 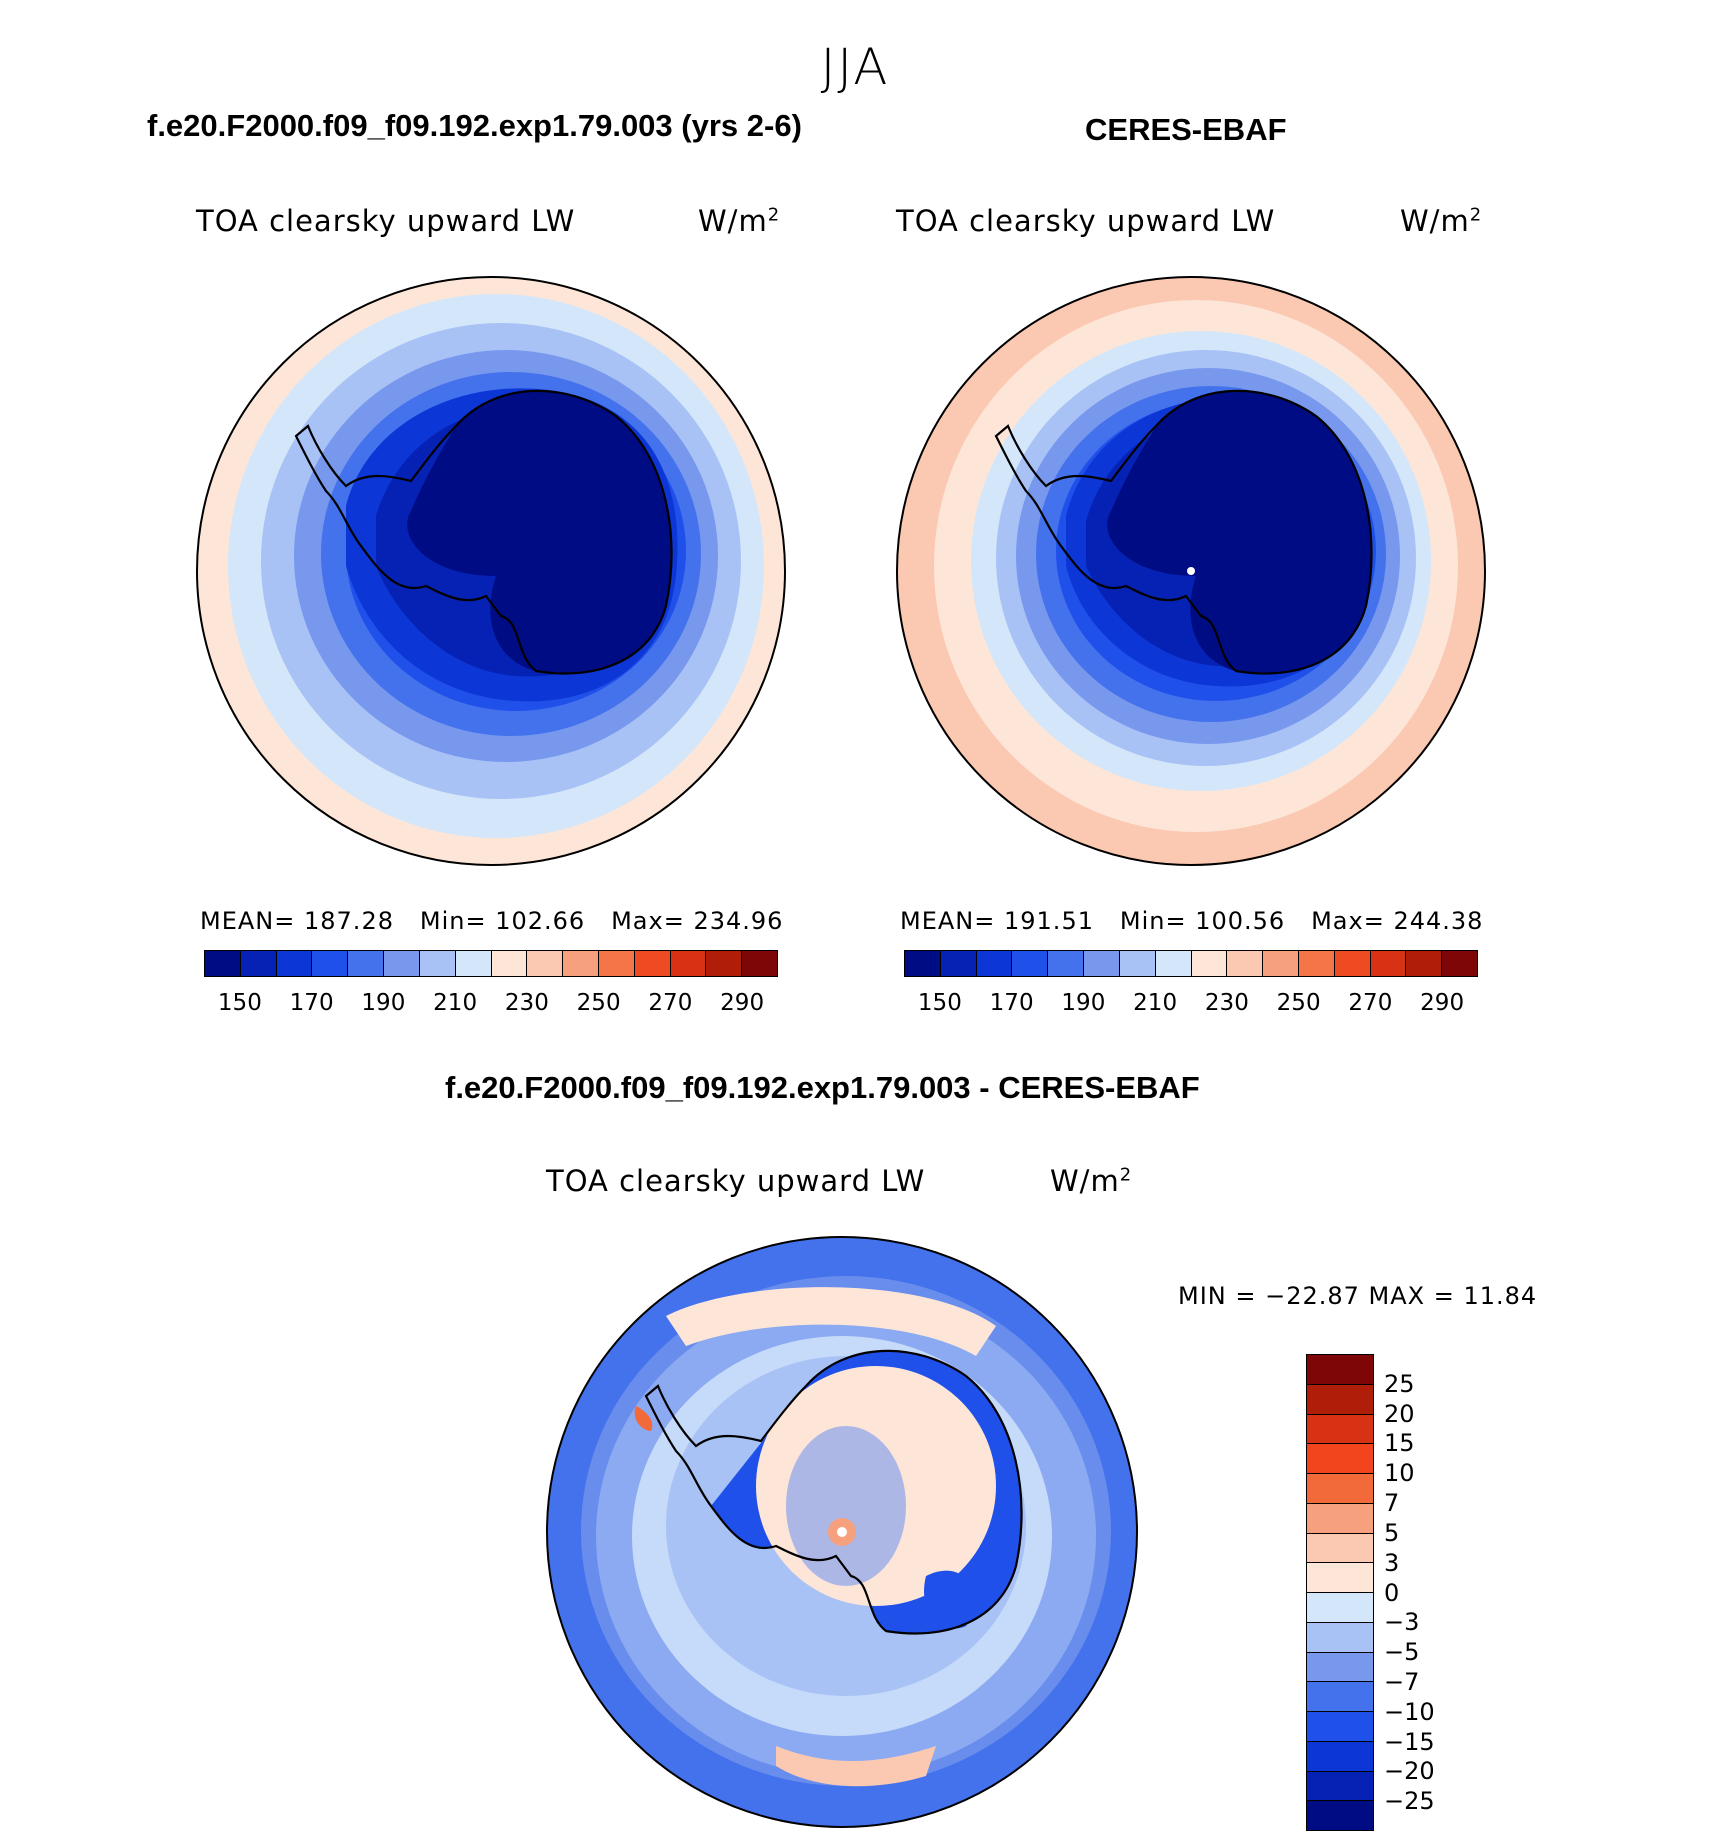 What do you see at coordinates (1402, 1622) in the screenshot?
I see `colorbar-tick-label: −3` at bounding box center [1402, 1622].